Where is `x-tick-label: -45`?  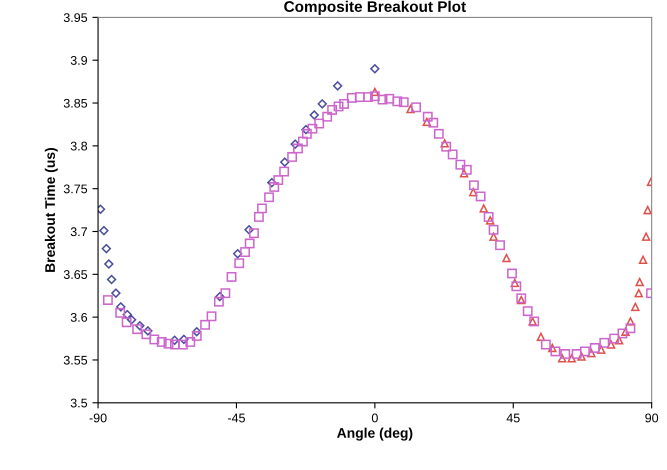 x-tick-label: -45 is located at coordinates (236, 418).